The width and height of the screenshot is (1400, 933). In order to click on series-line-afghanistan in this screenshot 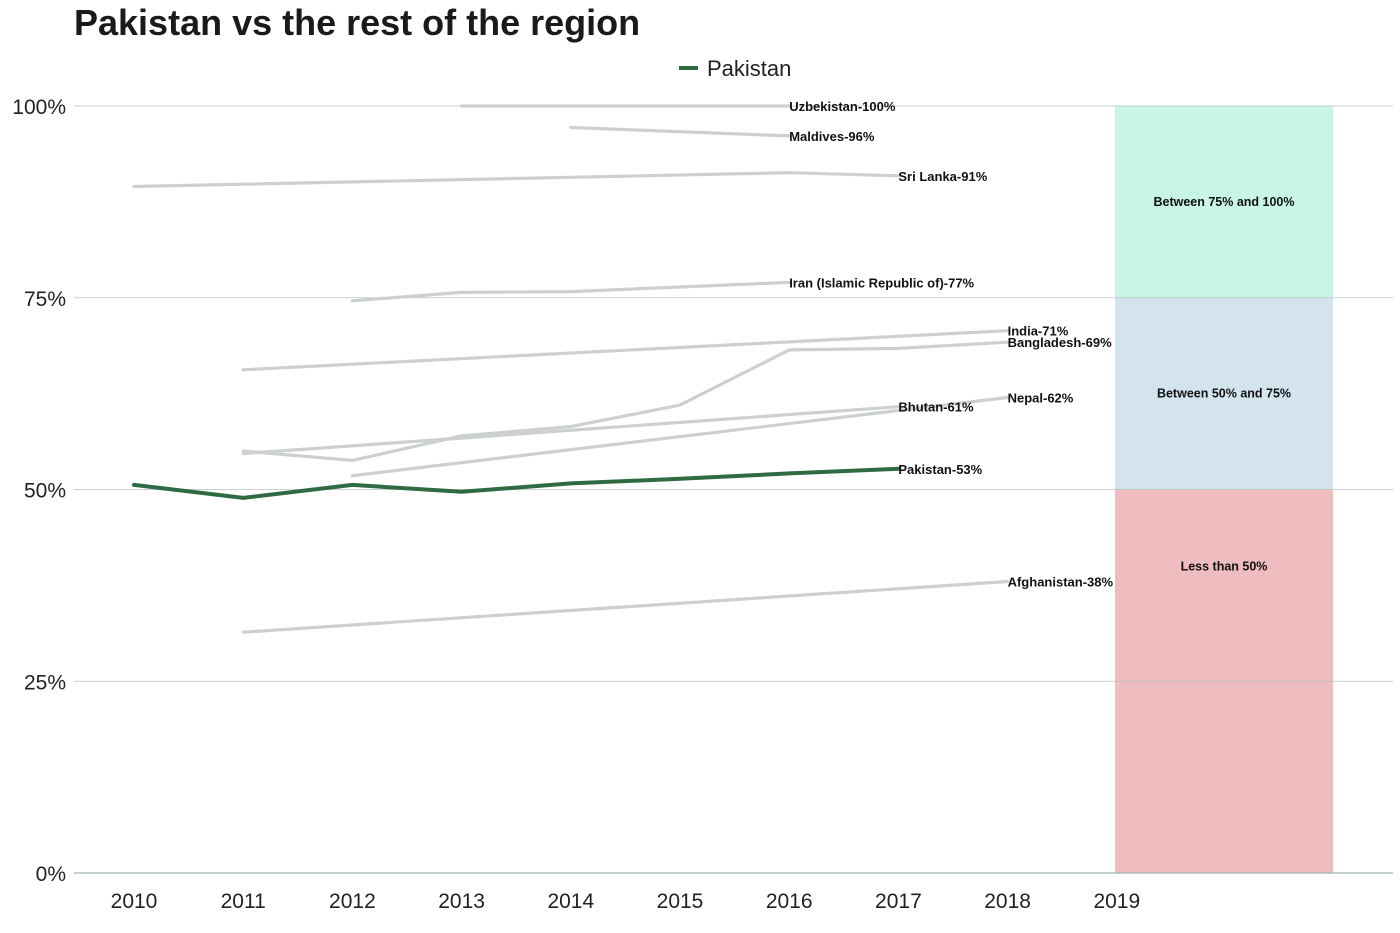, I will do `click(625, 606)`.